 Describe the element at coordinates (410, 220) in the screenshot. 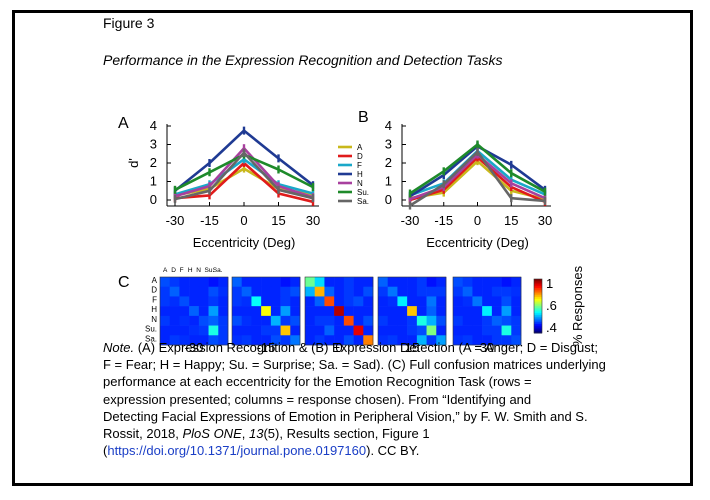

I see `panel-b-x-tick-label: -30` at that location.